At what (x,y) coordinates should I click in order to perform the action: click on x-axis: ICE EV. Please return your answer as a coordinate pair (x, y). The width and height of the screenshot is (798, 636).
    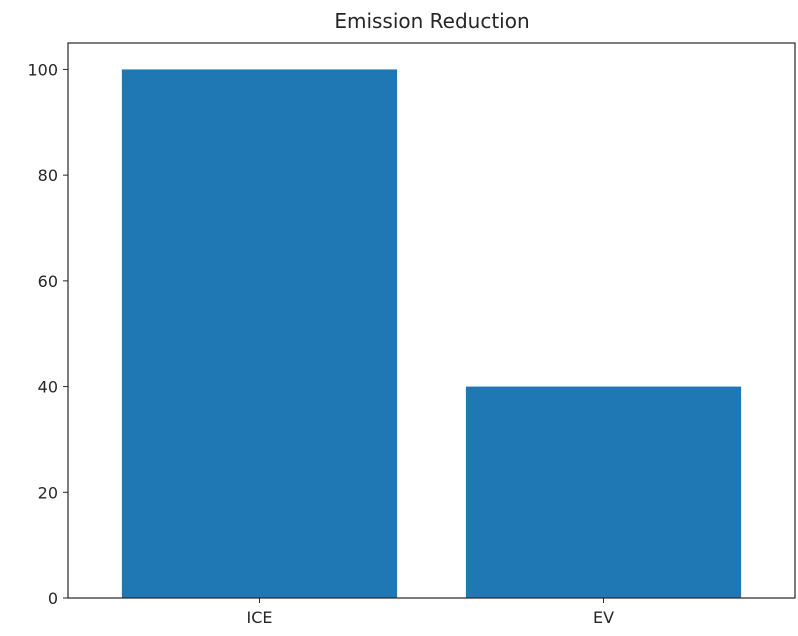
    Looking at the image, I should click on (430, 612).